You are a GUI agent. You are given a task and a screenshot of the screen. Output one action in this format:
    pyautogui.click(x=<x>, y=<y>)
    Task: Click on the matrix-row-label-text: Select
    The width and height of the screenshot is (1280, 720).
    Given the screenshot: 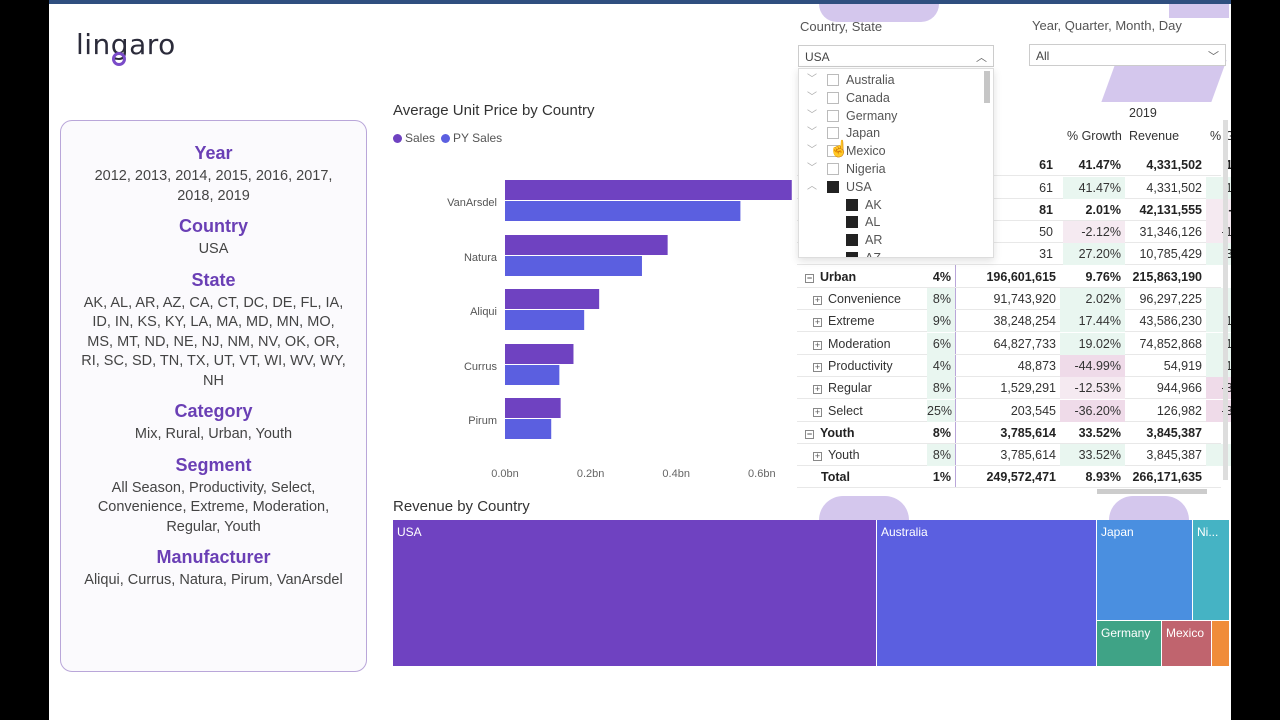 What is the action you would take?
    pyautogui.click(x=845, y=411)
    